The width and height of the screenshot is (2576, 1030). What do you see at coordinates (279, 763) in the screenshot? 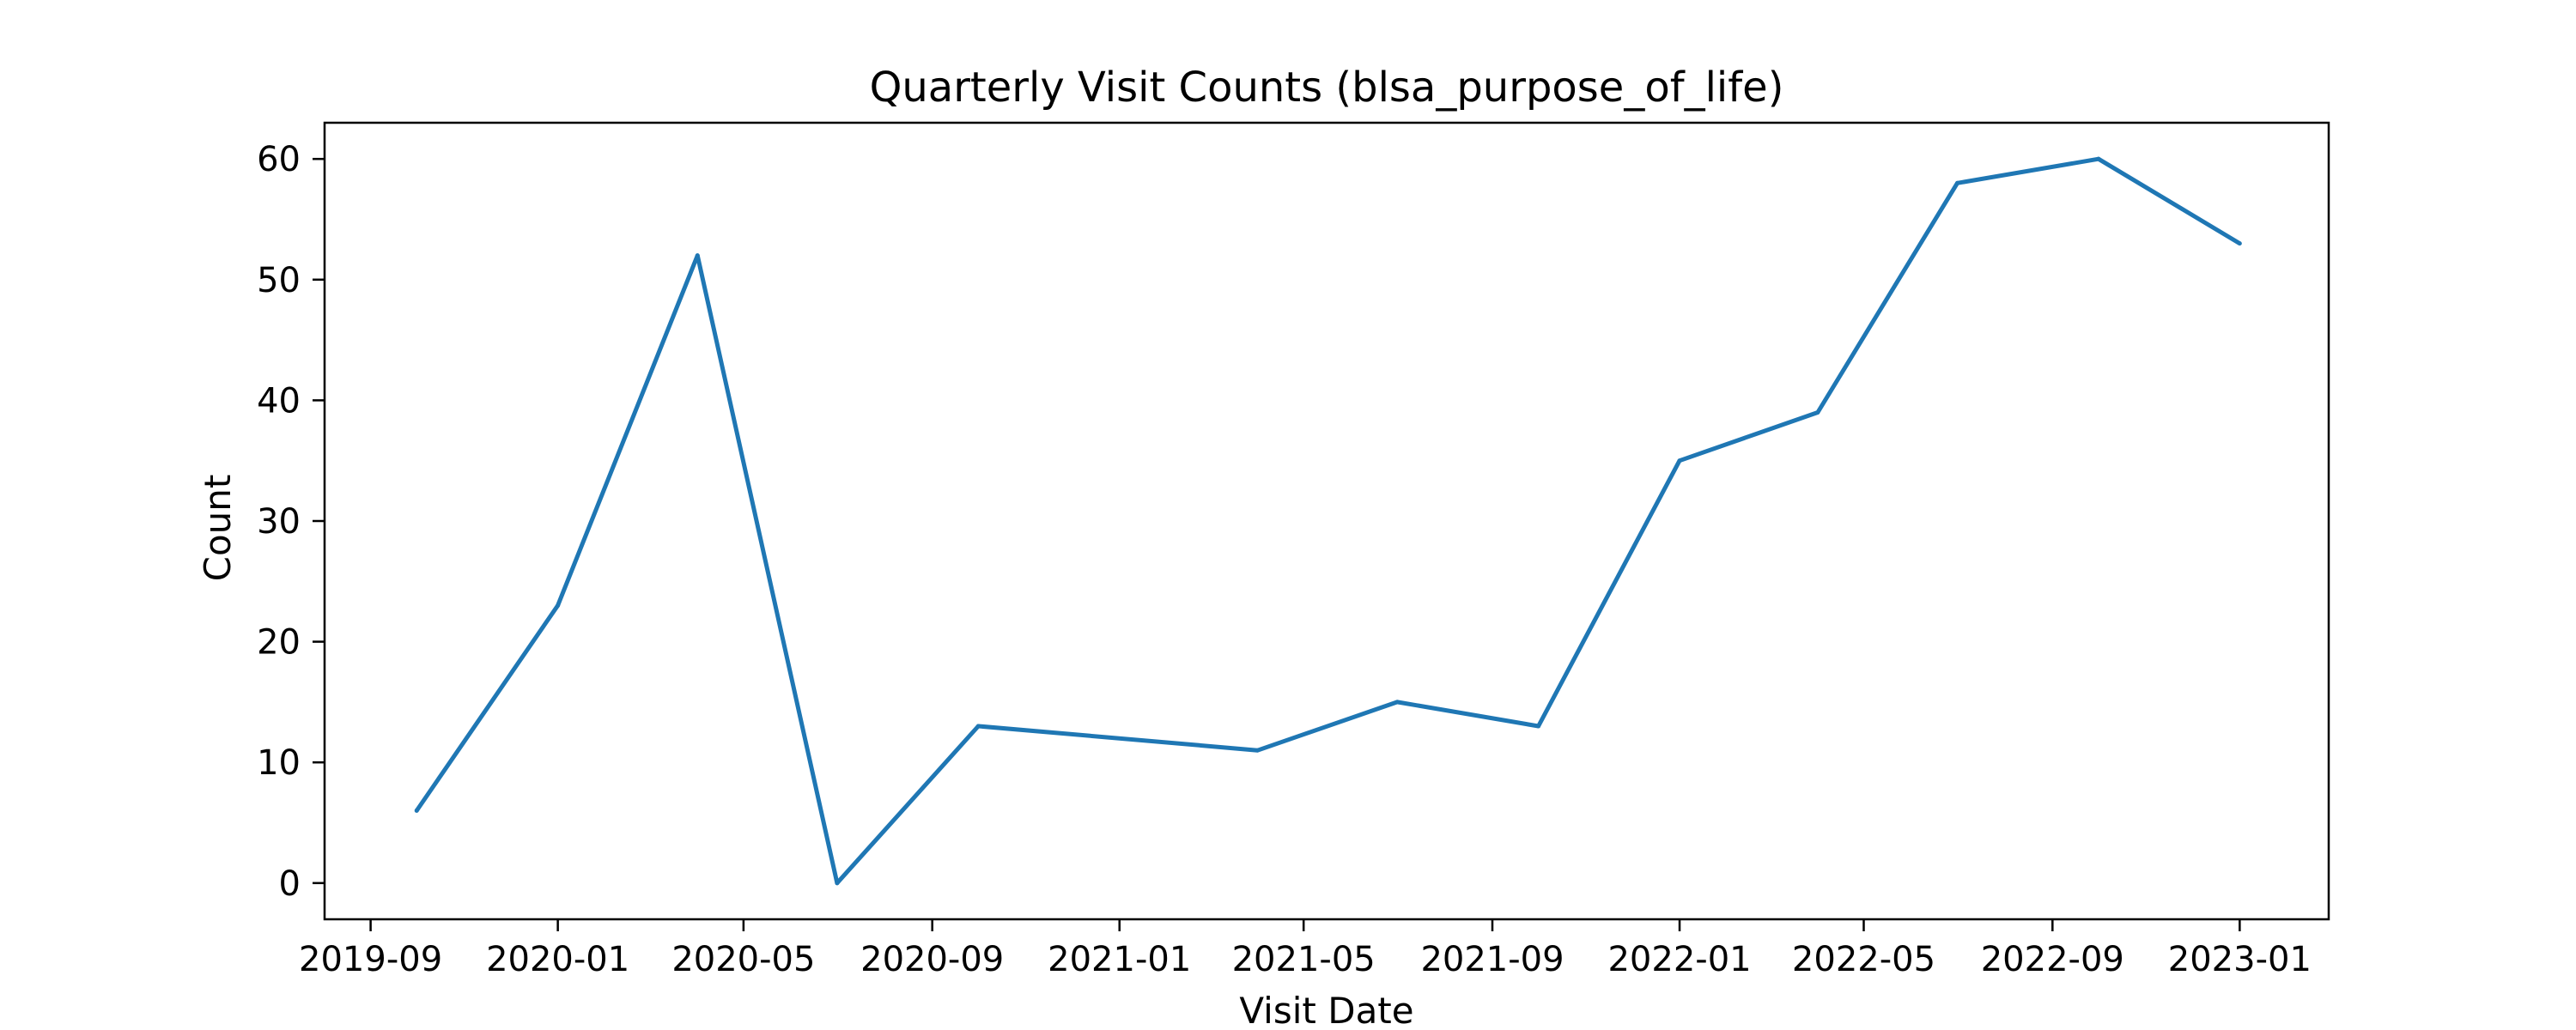
I see `y-tick-label: 10` at bounding box center [279, 763].